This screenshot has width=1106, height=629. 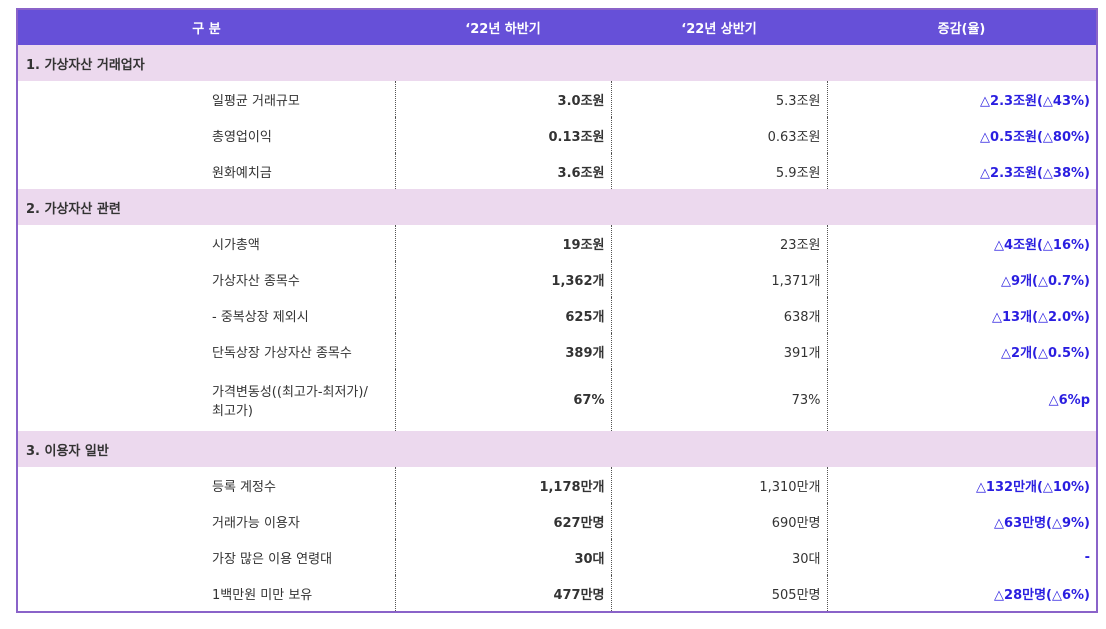 What do you see at coordinates (256, 523) in the screenshot?
I see `item-label: 거래가능 이용자` at bounding box center [256, 523].